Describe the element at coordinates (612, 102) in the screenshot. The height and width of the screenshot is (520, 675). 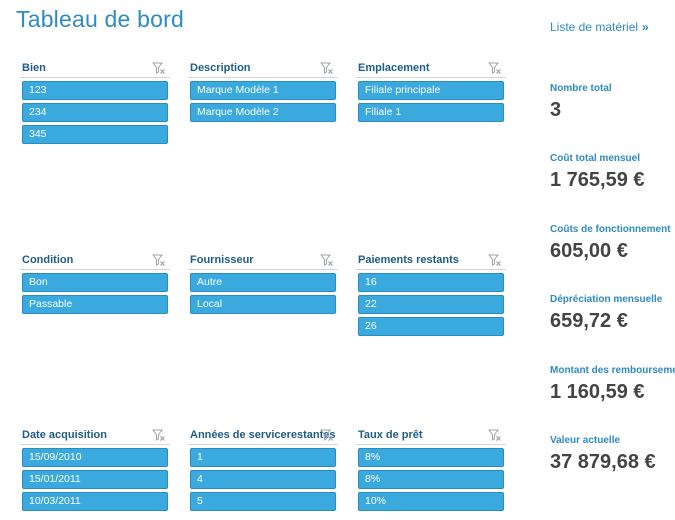
I see `kpi-nombre-total: Nombre total 3` at that location.